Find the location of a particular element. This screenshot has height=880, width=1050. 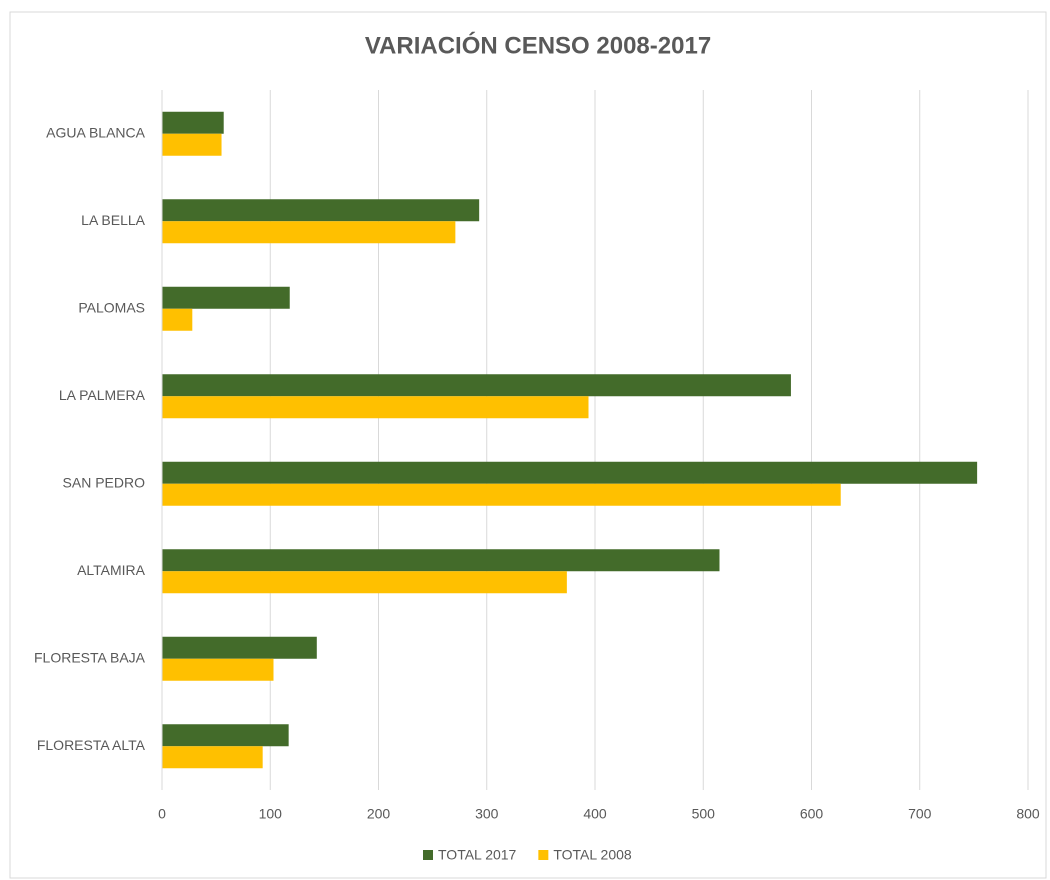

legend-label: TOTAL 2008 is located at coordinates (592, 855).